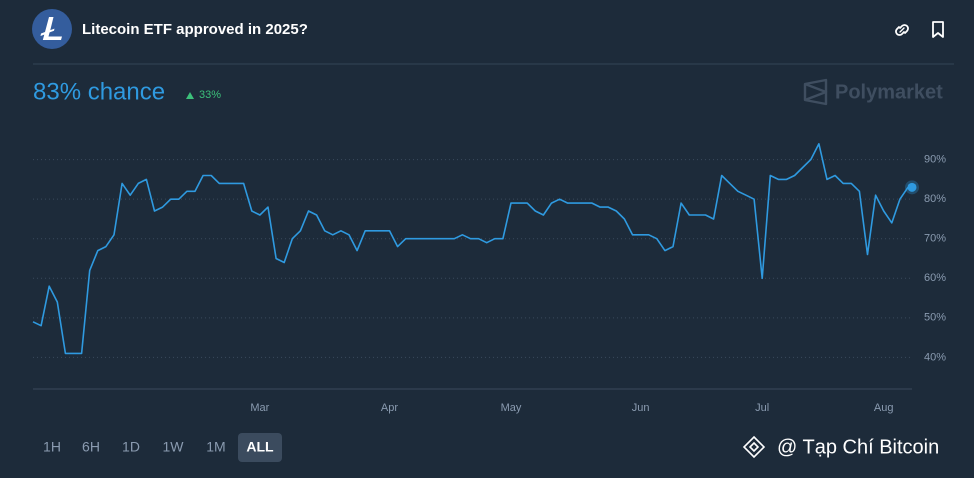  Describe the element at coordinates (889, 92) in the screenshot. I see `brand-name: Polymarket` at that location.